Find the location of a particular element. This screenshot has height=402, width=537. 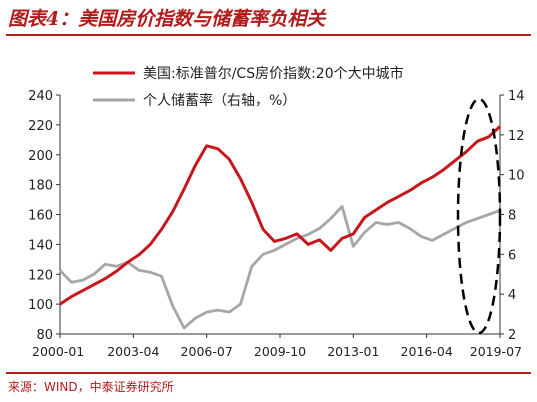

highlight-ellipse is located at coordinates (479, 216).